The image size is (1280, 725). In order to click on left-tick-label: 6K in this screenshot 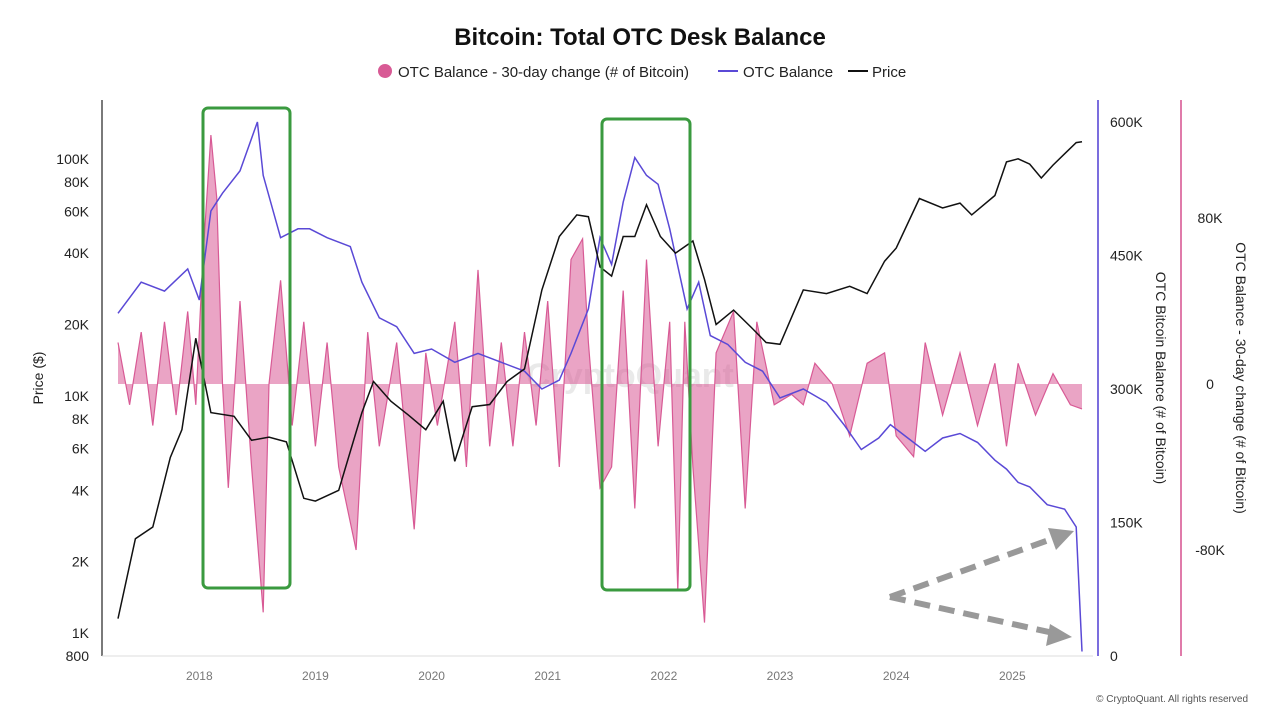, I will do `click(81, 449)`.